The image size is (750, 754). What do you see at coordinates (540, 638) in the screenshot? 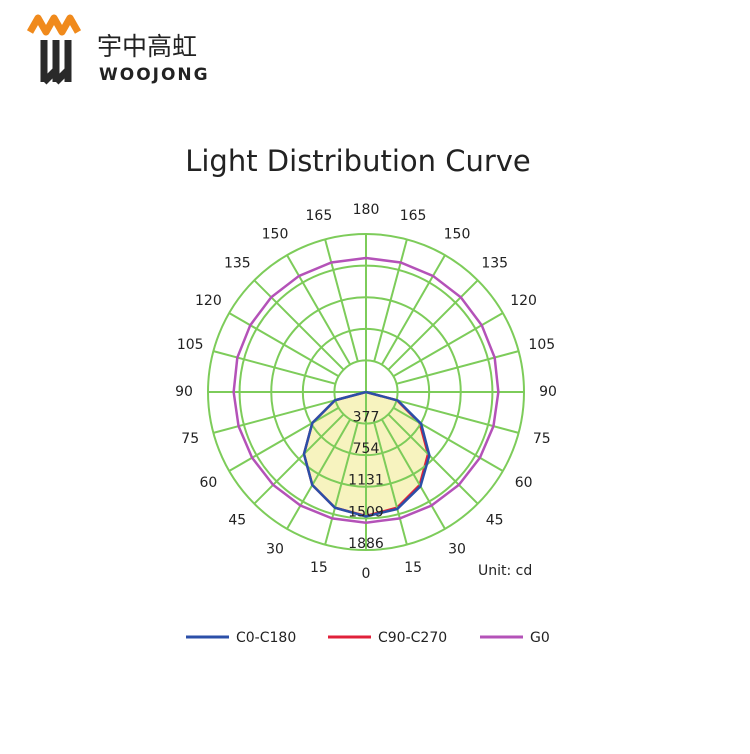
I see `legend-label: G0` at bounding box center [540, 638].